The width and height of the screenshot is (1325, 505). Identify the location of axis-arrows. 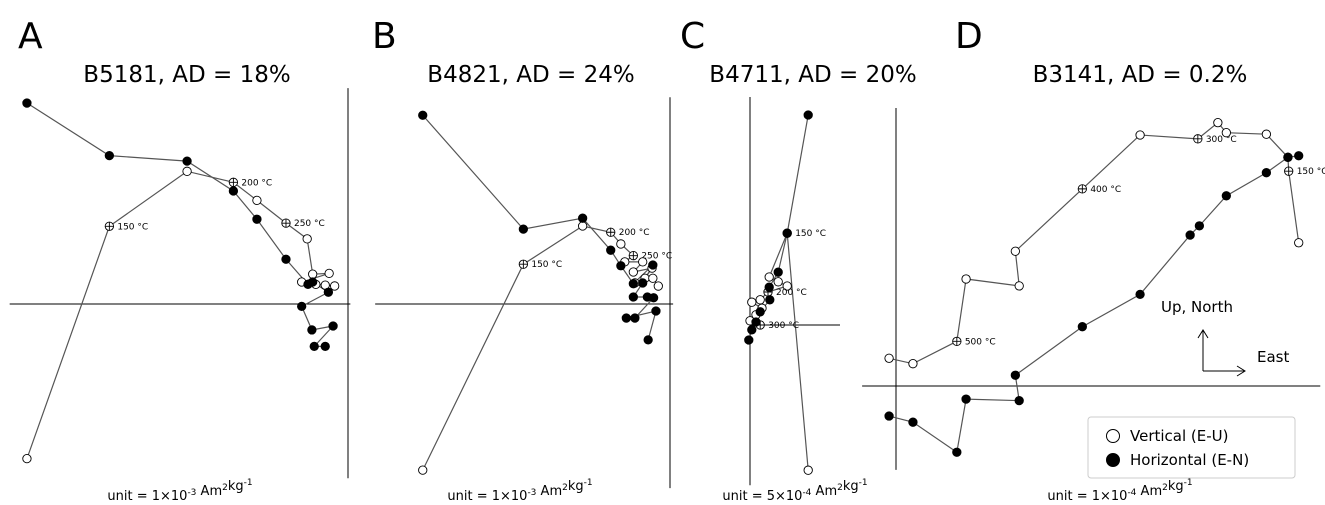
(1221, 353).